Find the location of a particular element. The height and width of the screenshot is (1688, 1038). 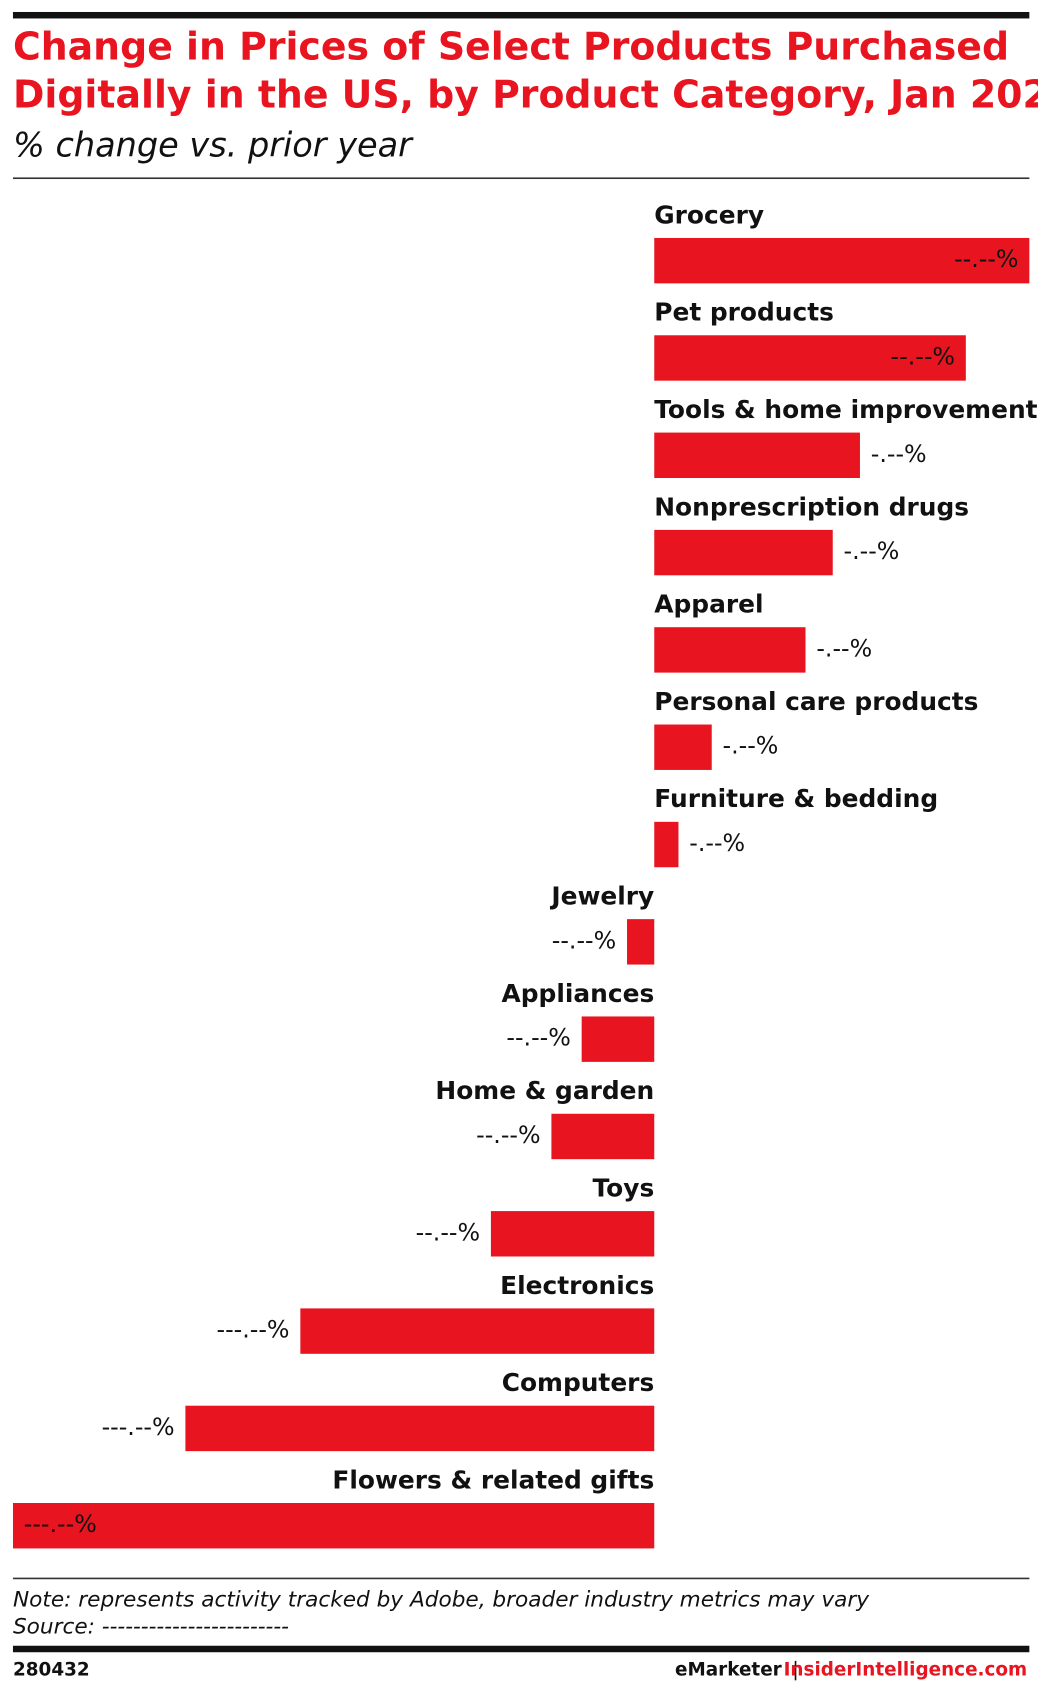

category-label: Jewelry is located at coordinates (601, 896).